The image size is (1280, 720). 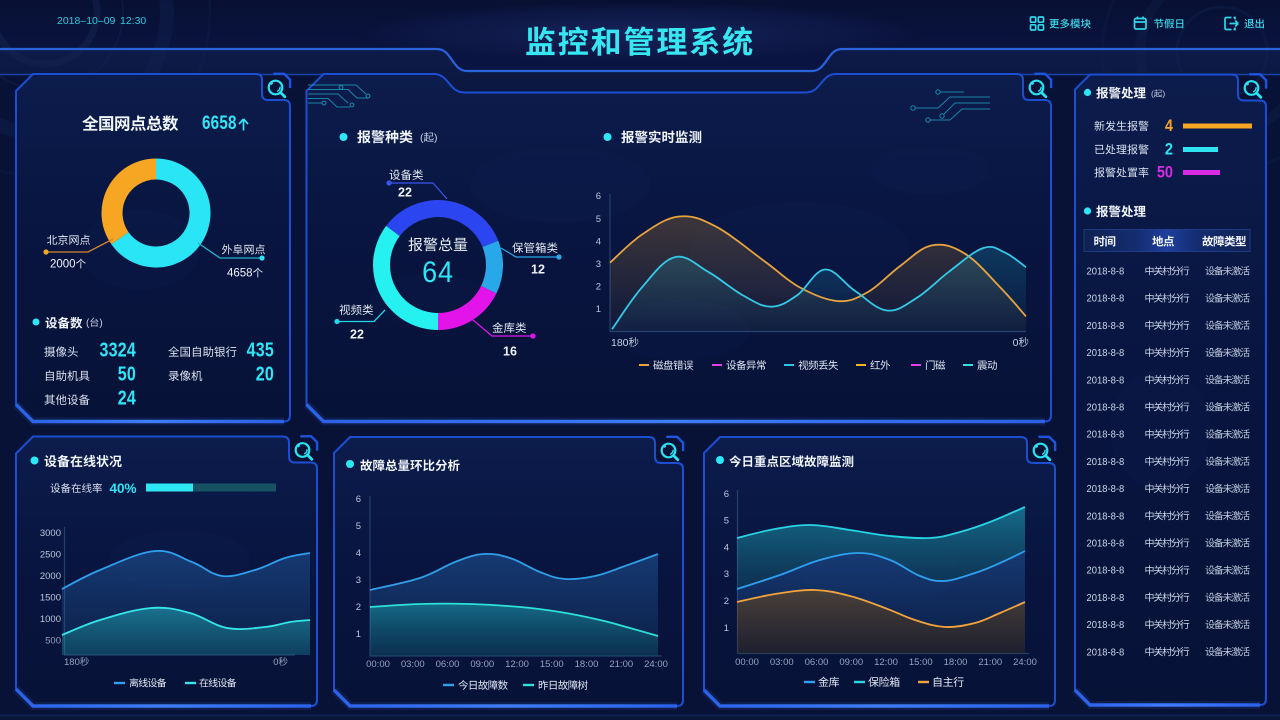 What do you see at coordinates (240, 274) in the screenshot?
I see `svg-text: 4658` at bounding box center [240, 274].